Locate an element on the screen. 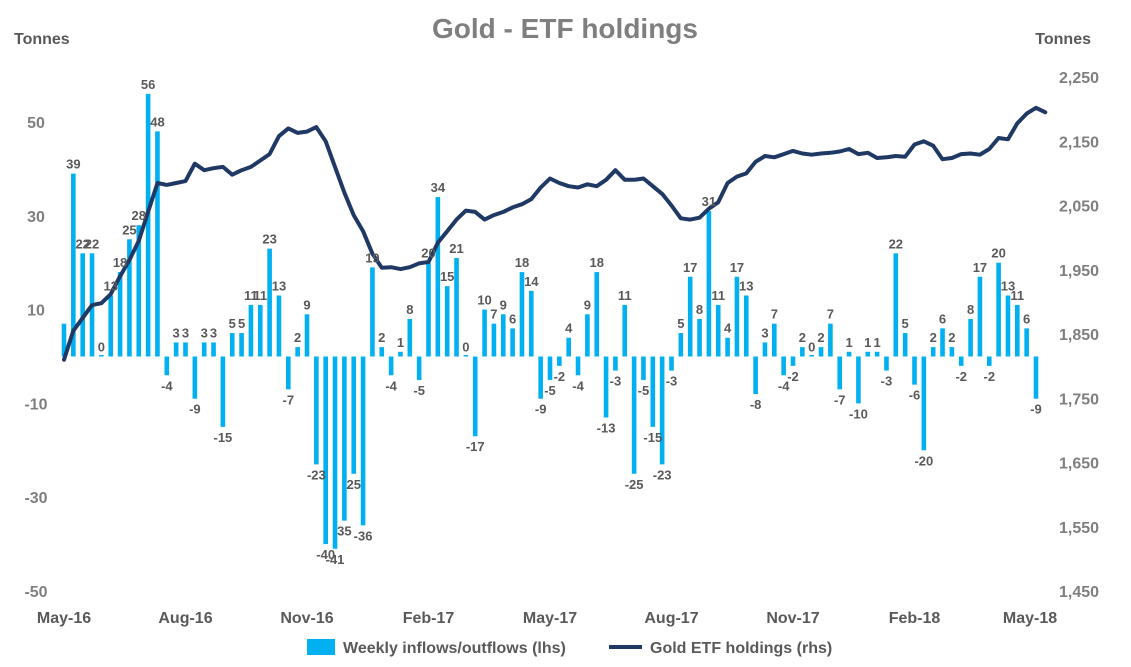 This screenshot has height=667, width=1131. right-tick-label: 2,250 is located at coordinates (1079, 78).